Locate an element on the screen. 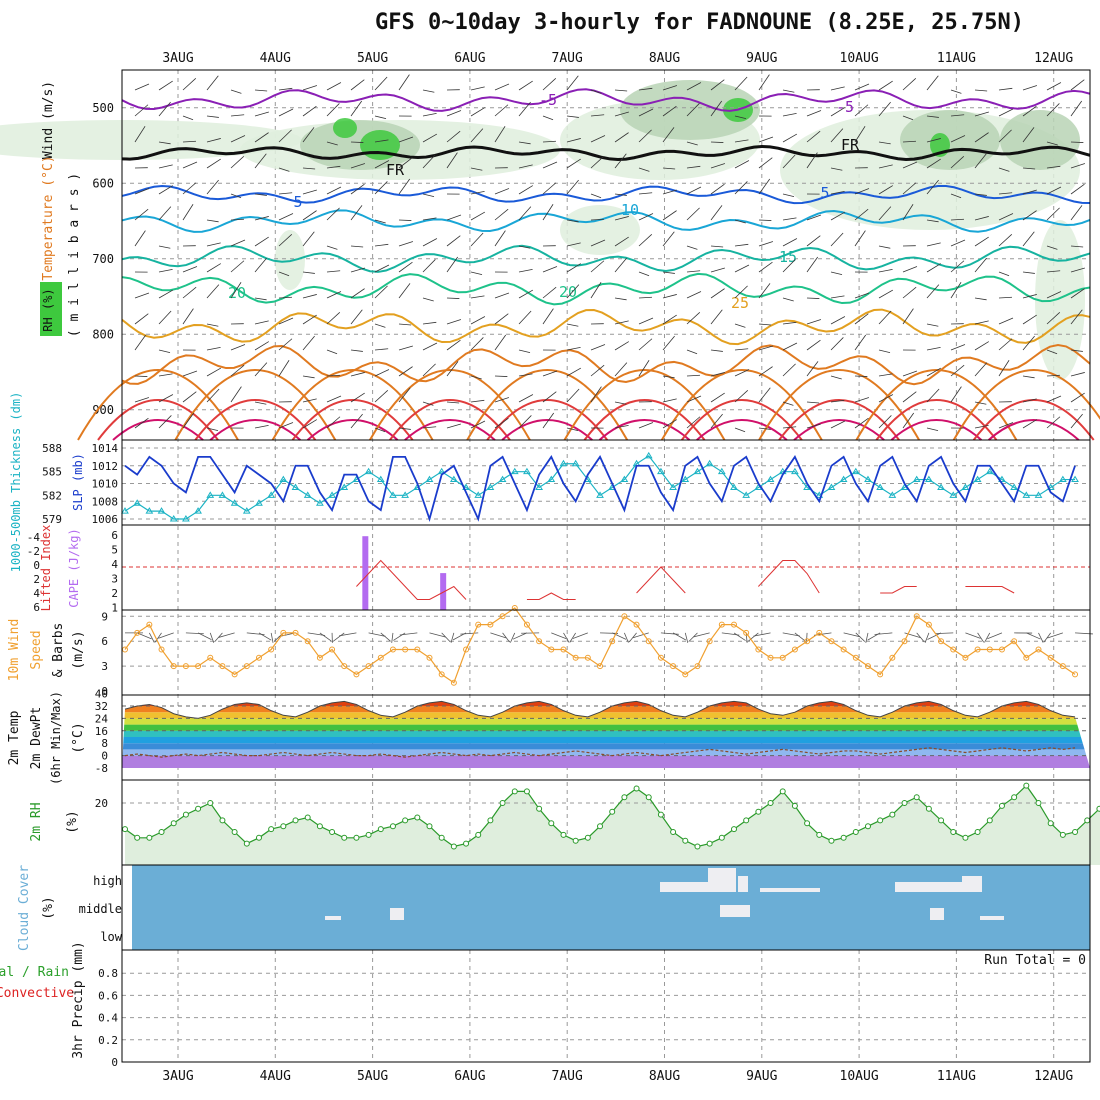  rh-area is located at coordinates (950, 140).